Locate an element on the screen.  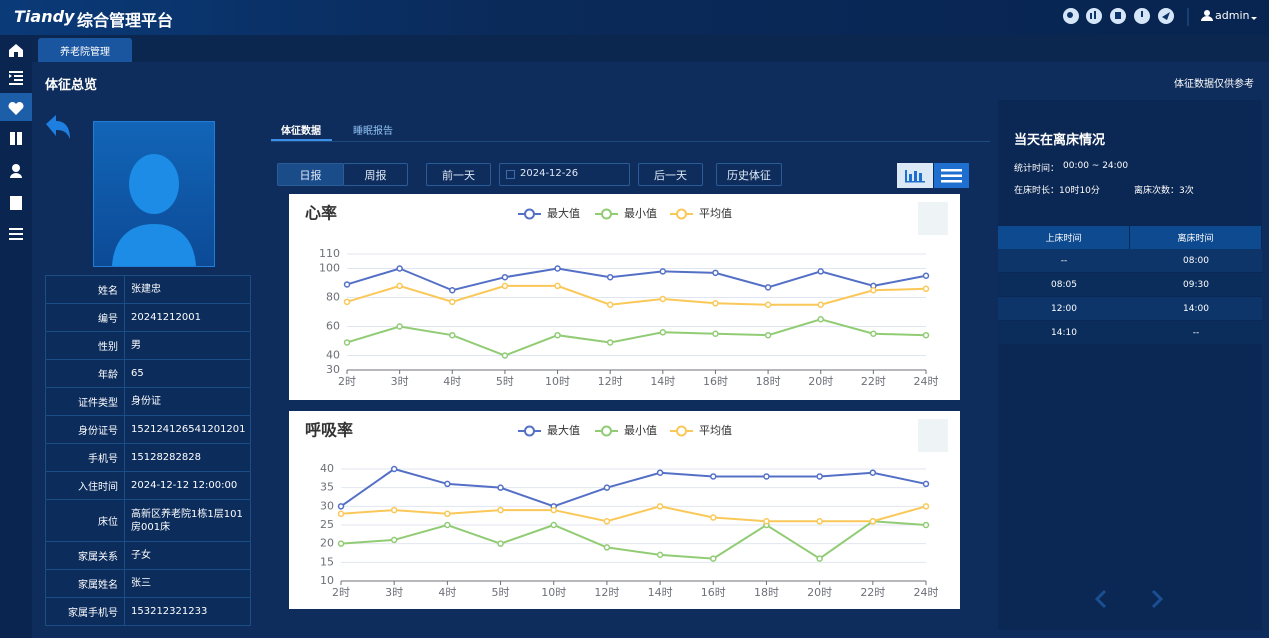
x-tick-label: 10时 is located at coordinates (553, 592).